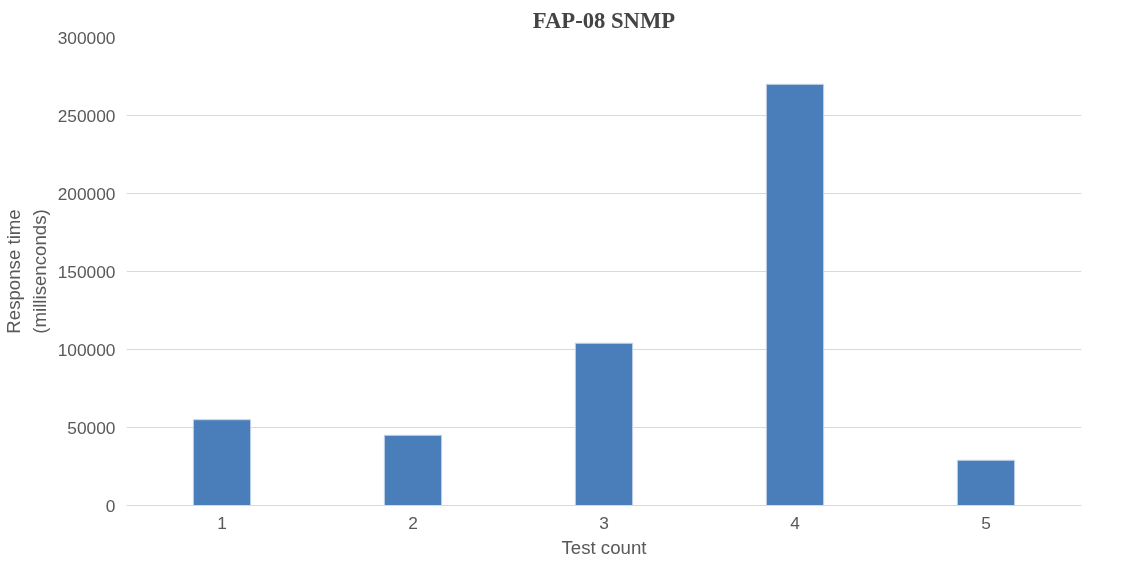 This screenshot has width=1141, height=567. Describe the element at coordinates (86, 193) in the screenshot. I see `y-tick-label: 200000` at that location.